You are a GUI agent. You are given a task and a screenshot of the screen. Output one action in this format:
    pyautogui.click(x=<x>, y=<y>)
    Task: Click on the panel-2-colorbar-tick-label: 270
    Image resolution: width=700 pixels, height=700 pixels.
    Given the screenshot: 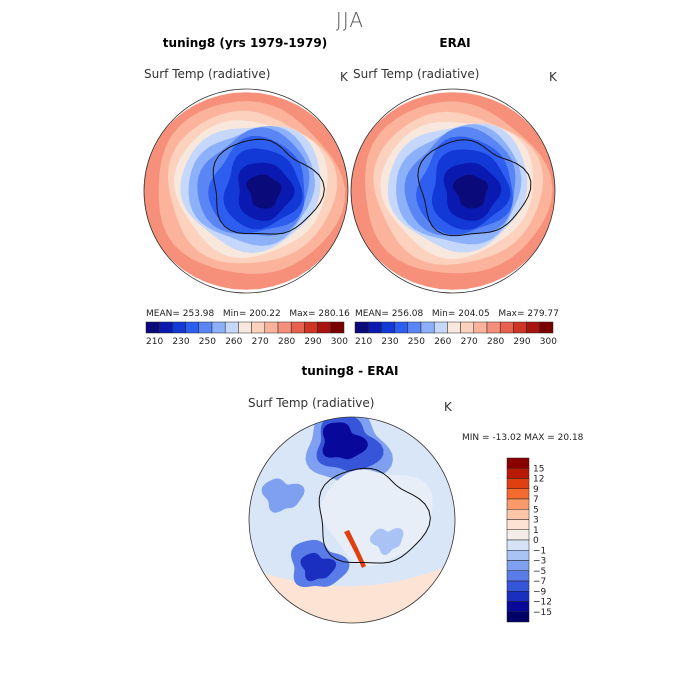 What is the action you would take?
    pyautogui.click(x=469, y=342)
    